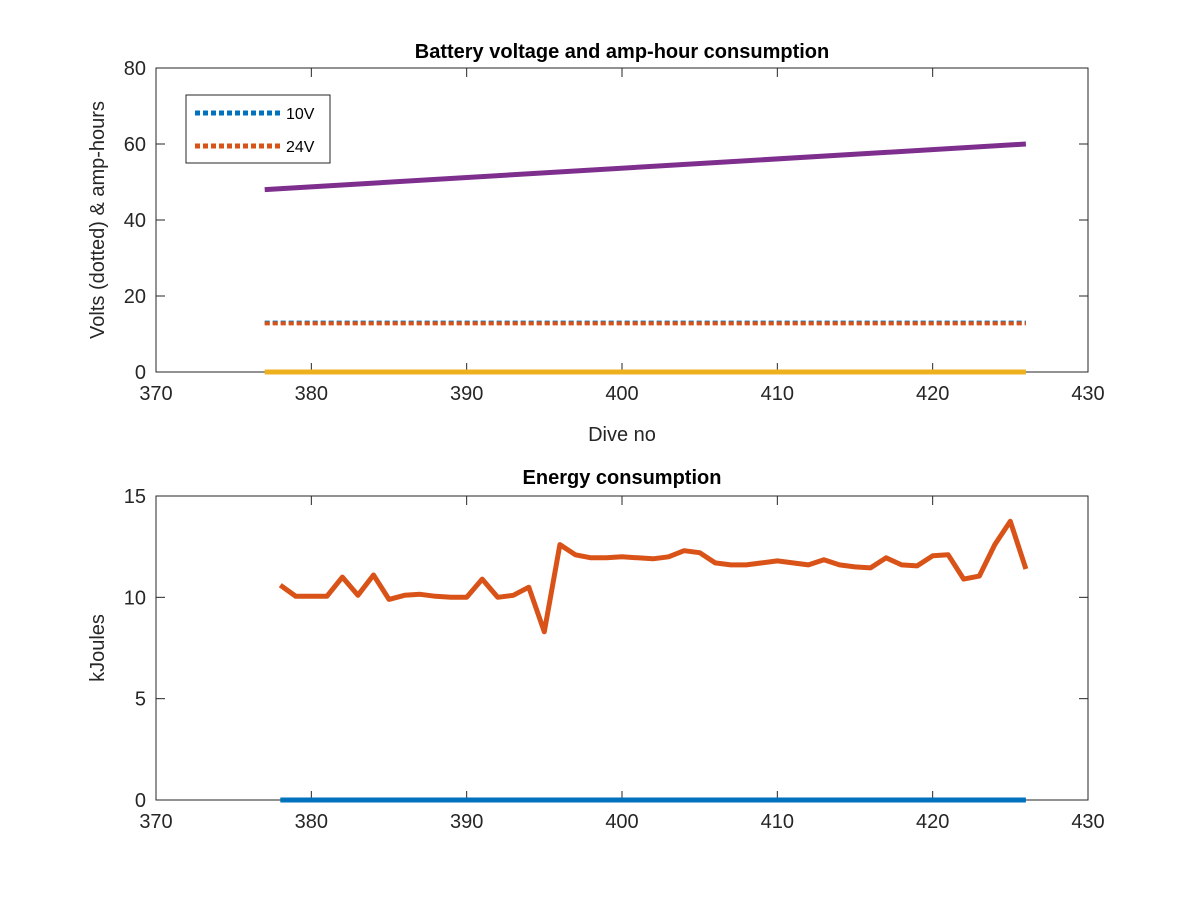 The width and height of the screenshot is (1200, 900). I want to click on legend-box, so click(258, 129).